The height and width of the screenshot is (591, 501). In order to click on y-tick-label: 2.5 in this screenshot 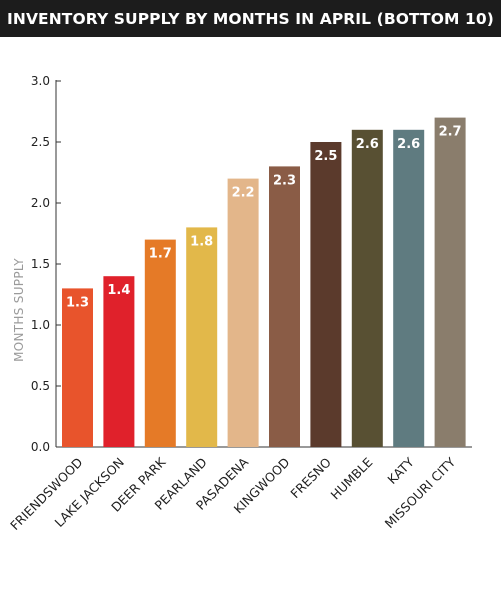, I will do `click(40, 142)`.